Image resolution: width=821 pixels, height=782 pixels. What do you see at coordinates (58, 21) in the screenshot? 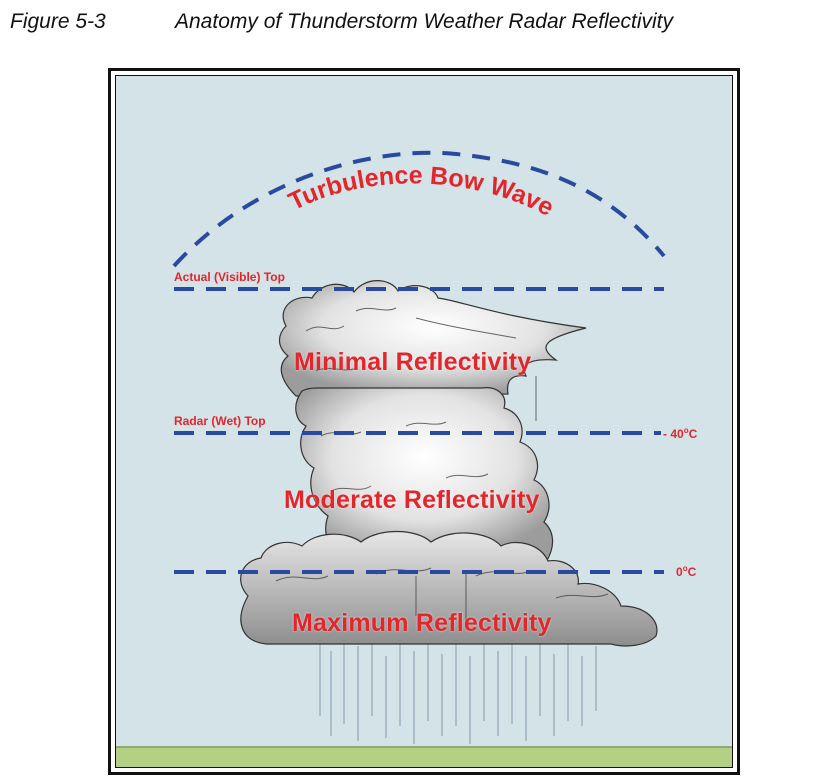
I see `figure-number: Figure 5-3` at bounding box center [58, 21].